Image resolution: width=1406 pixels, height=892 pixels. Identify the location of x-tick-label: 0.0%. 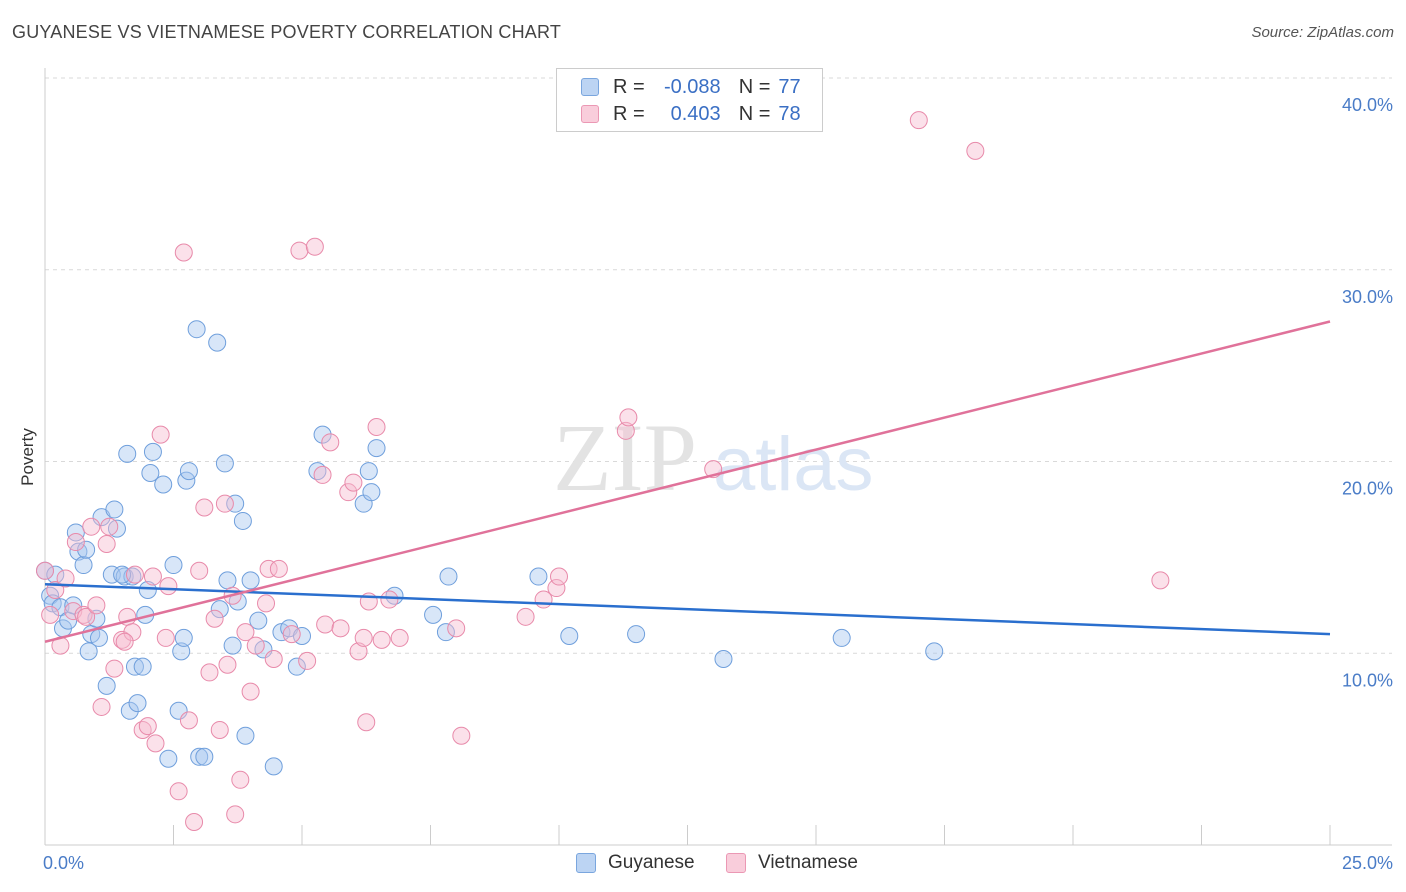
(63, 863).